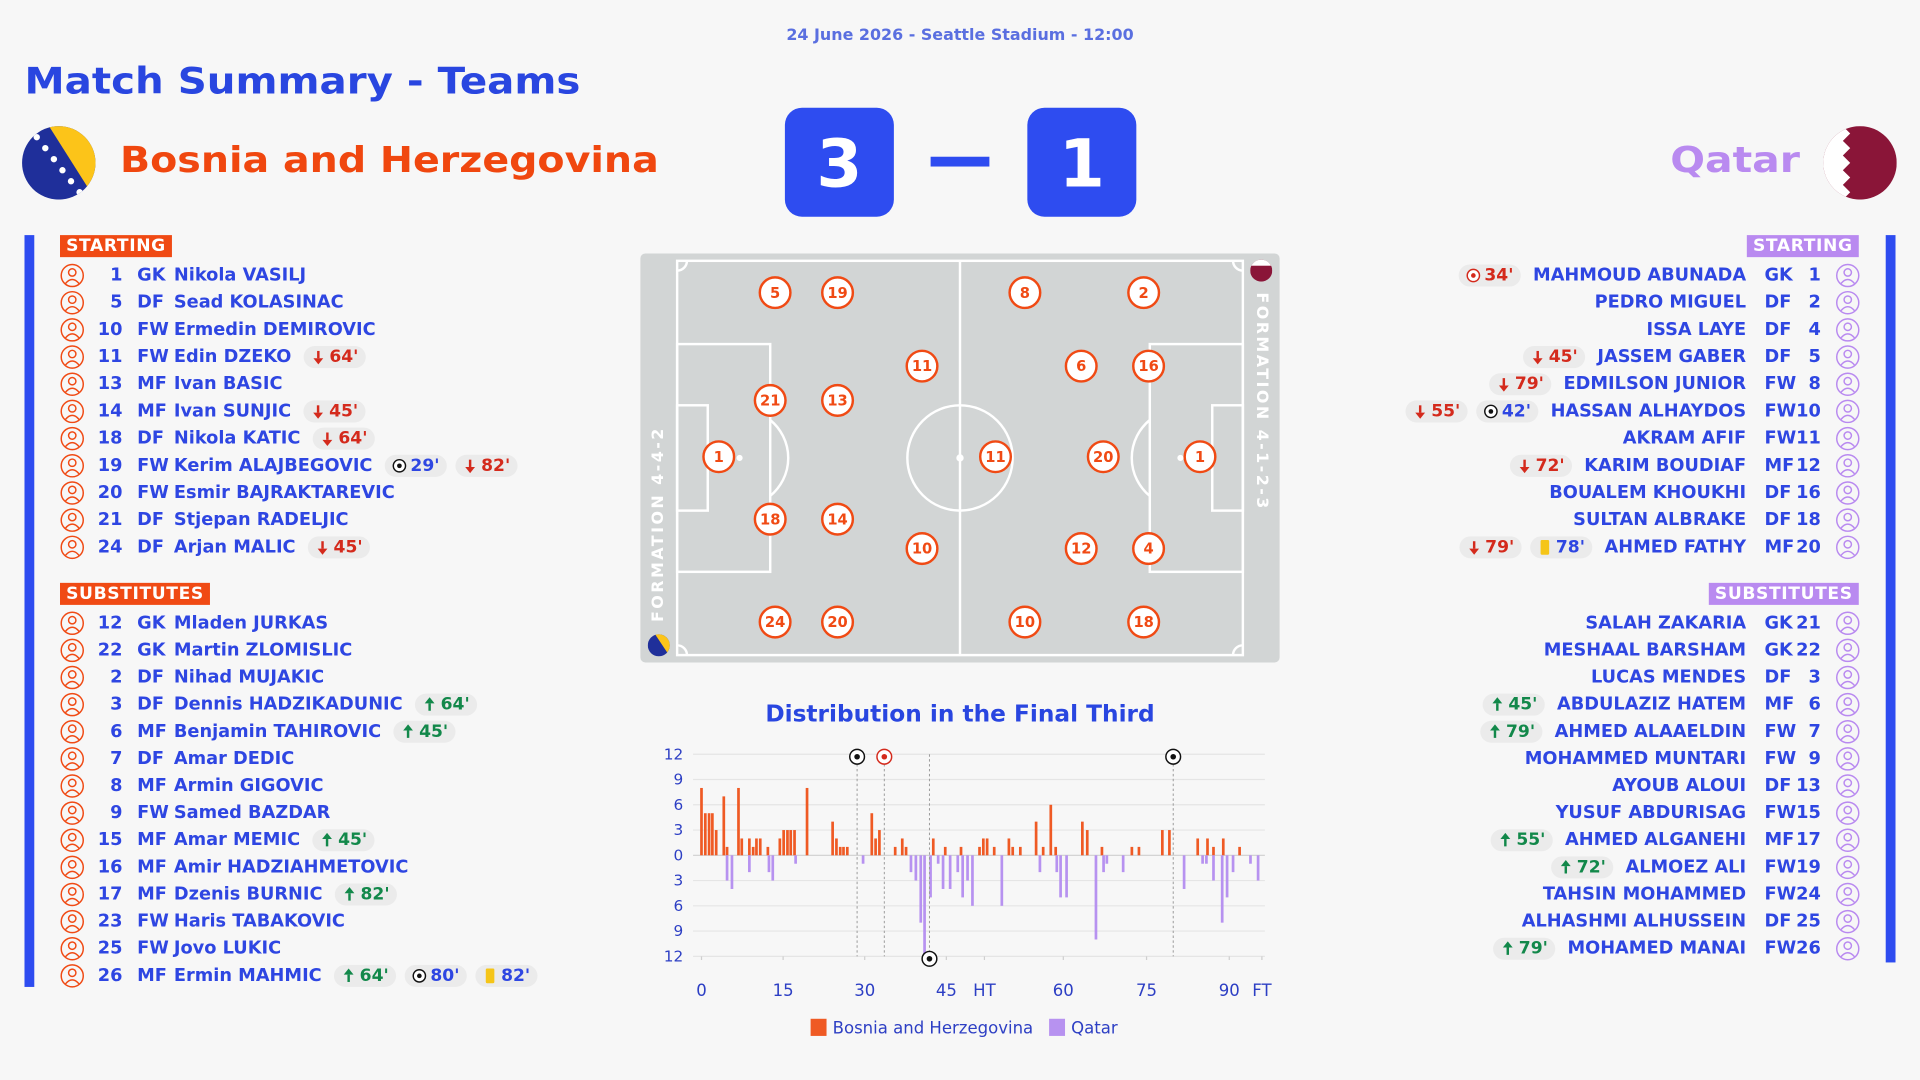 Image resolution: width=1920 pixels, height=1080 pixels. I want to click on pitch-player-number: 6, so click(1081, 366).